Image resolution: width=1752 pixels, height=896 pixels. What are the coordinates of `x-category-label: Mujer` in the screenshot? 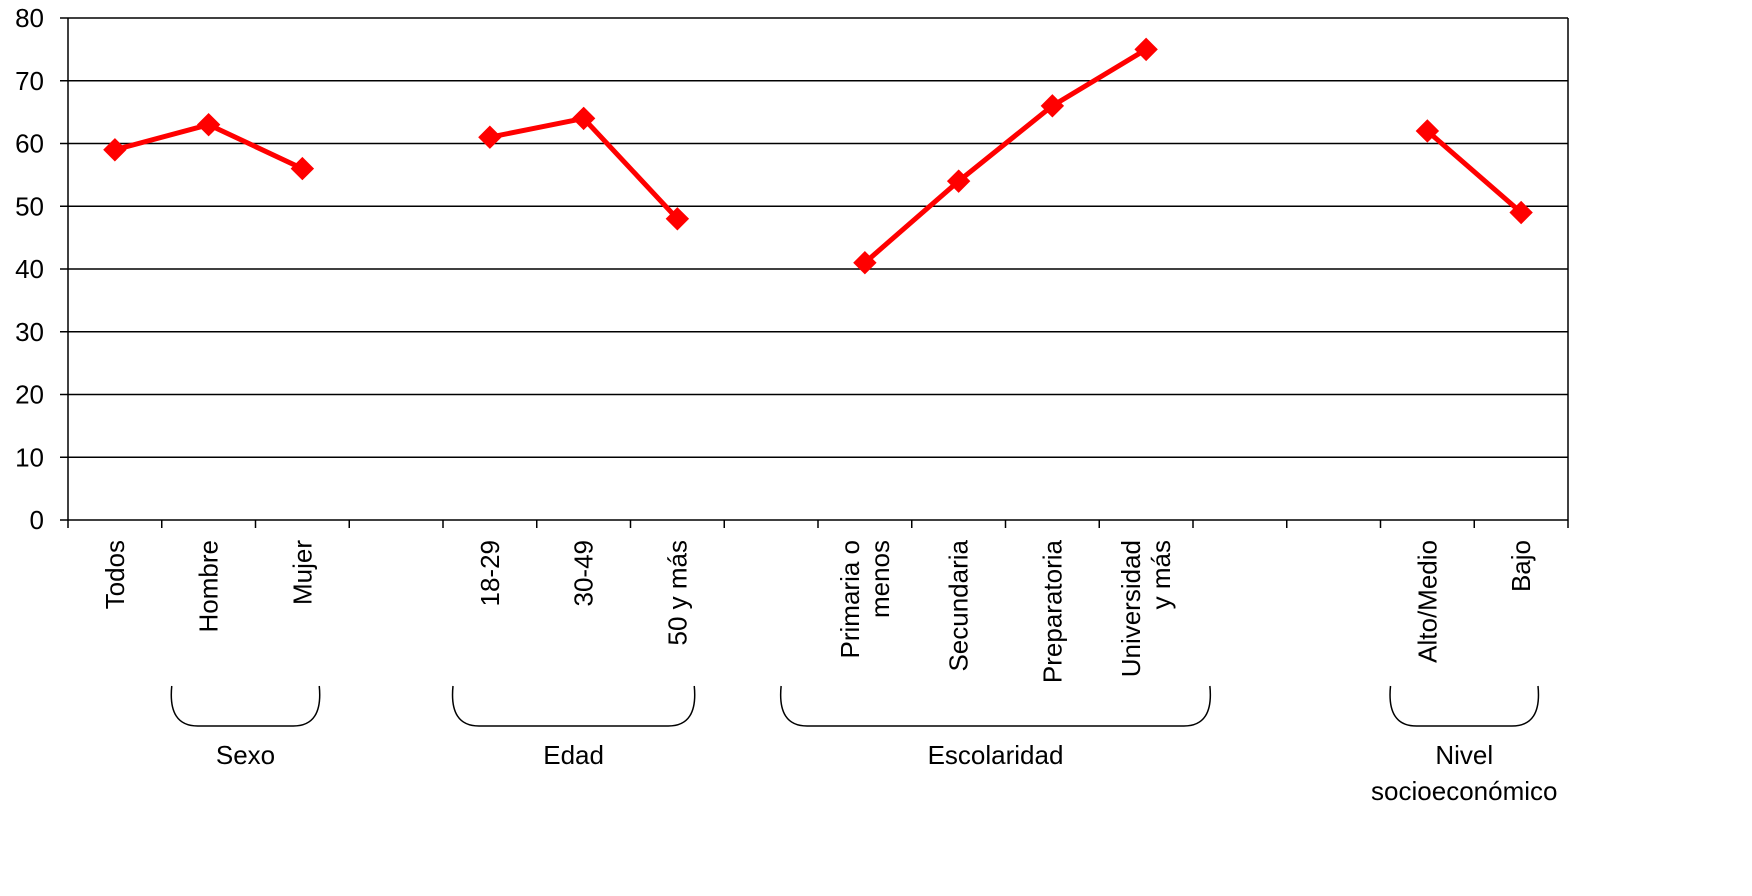 It's located at (302, 572).